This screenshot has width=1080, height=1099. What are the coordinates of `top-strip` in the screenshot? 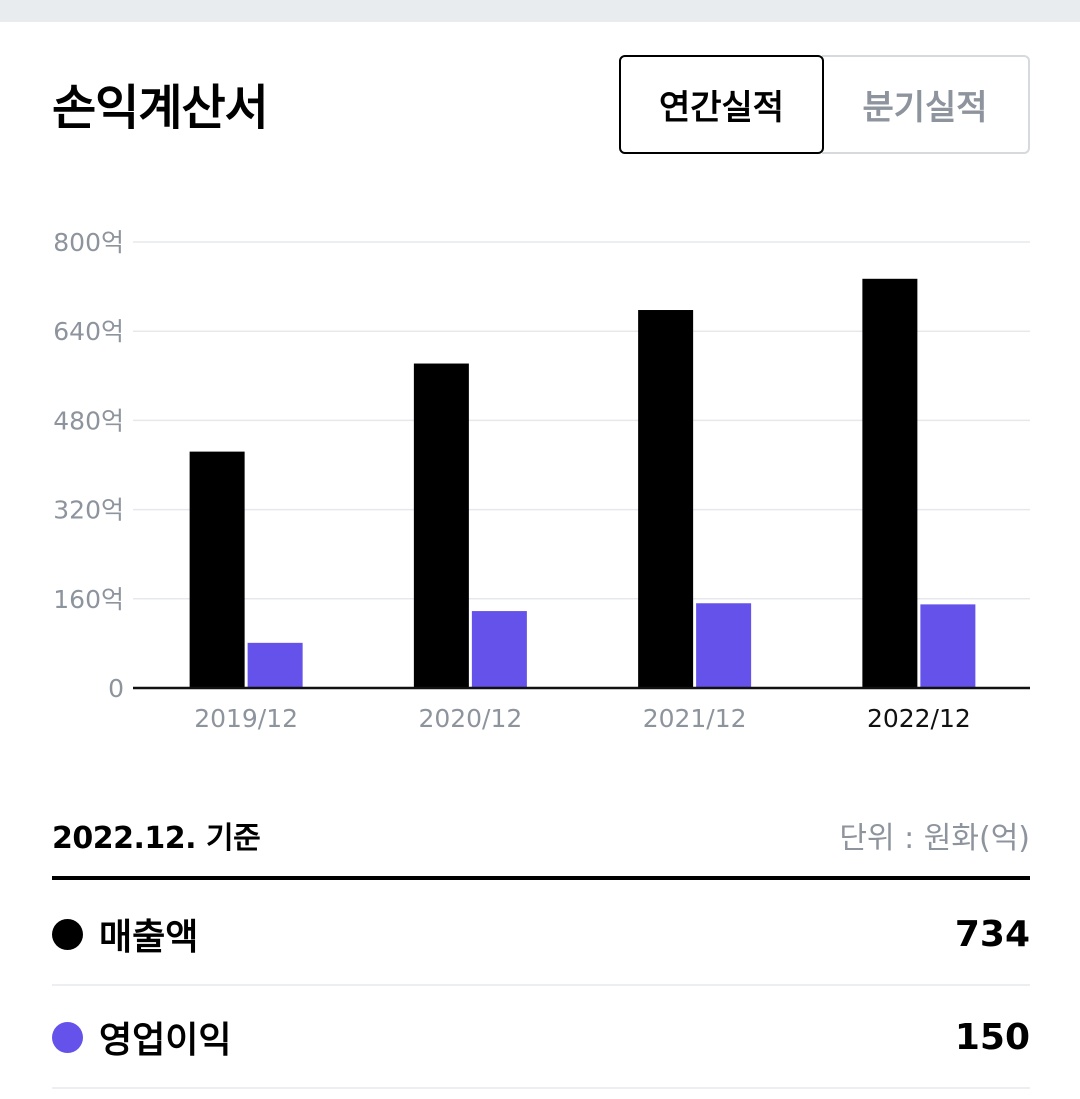 It's located at (540, 11).